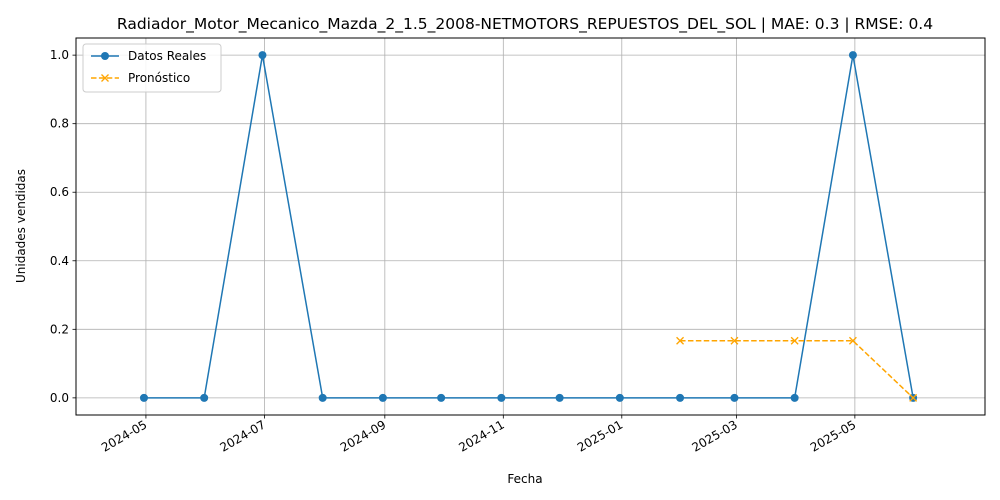 This screenshot has height=500, width=1000. Describe the element at coordinates (167, 56) in the screenshot. I see `legend-label: Datos Reales` at that location.